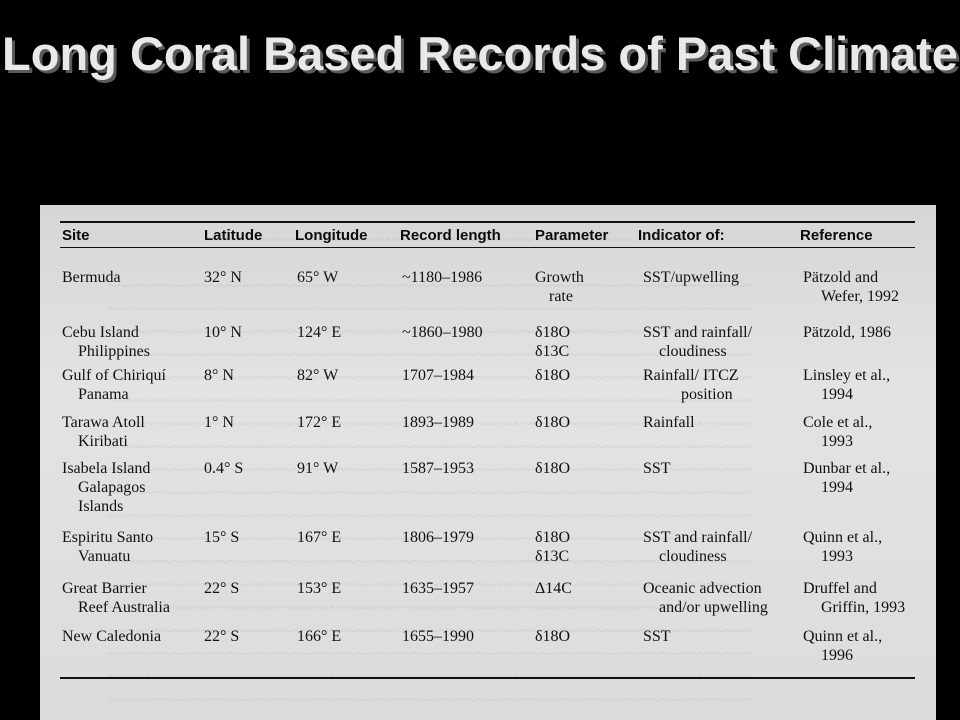 This screenshot has width=960, height=720. What do you see at coordinates (438, 636) in the screenshot?
I see `record-length-cell: 1655–1990` at bounding box center [438, 636].